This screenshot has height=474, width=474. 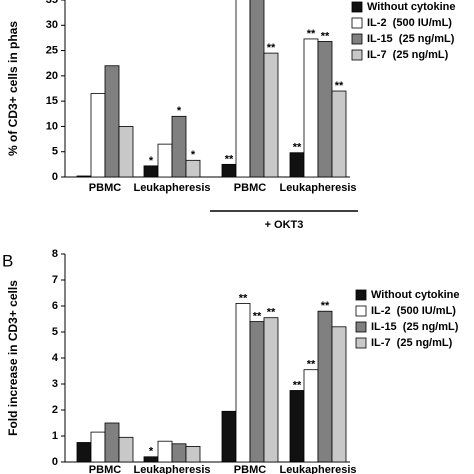 I want to click on panel-label: B, so click(x=7, y=260).